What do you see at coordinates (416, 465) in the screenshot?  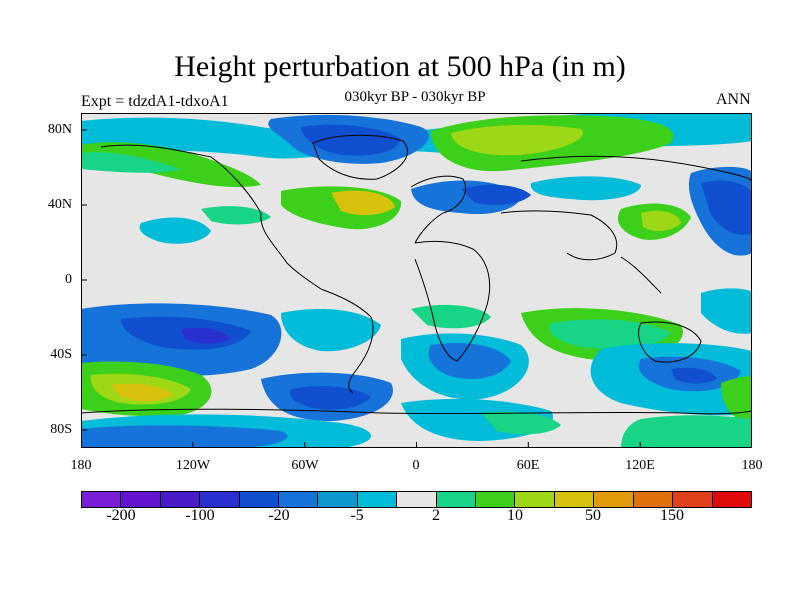 I see `lon-label-0: 0` at bounding box center [416, 465].